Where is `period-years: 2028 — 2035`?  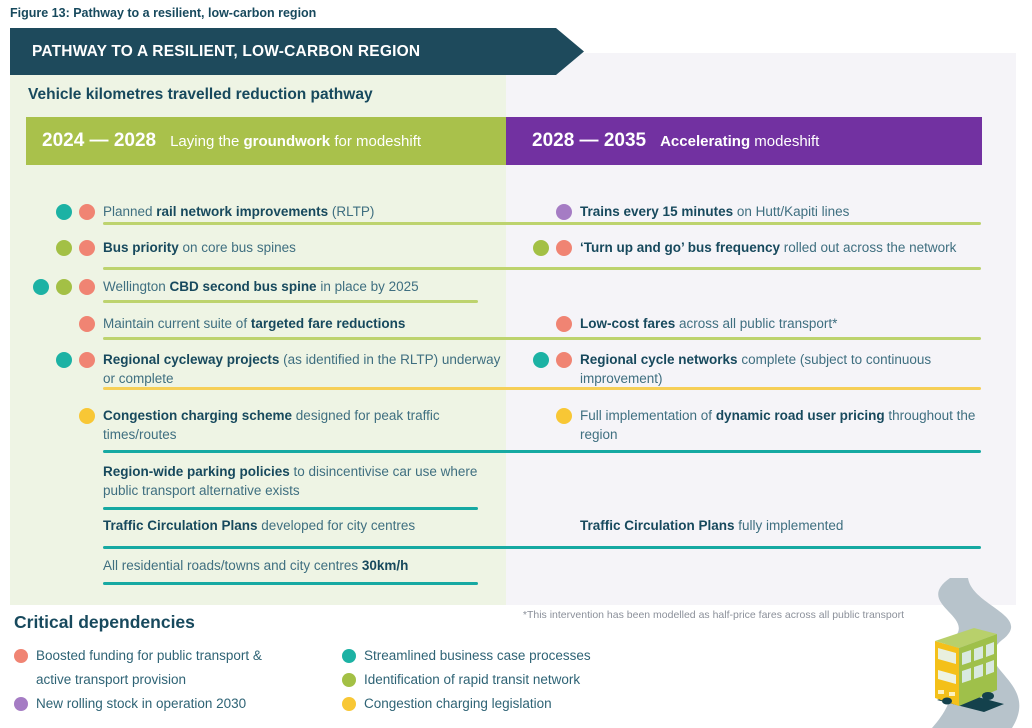
period-years: 2028 — 2035 is located at coordinates (589, 140).